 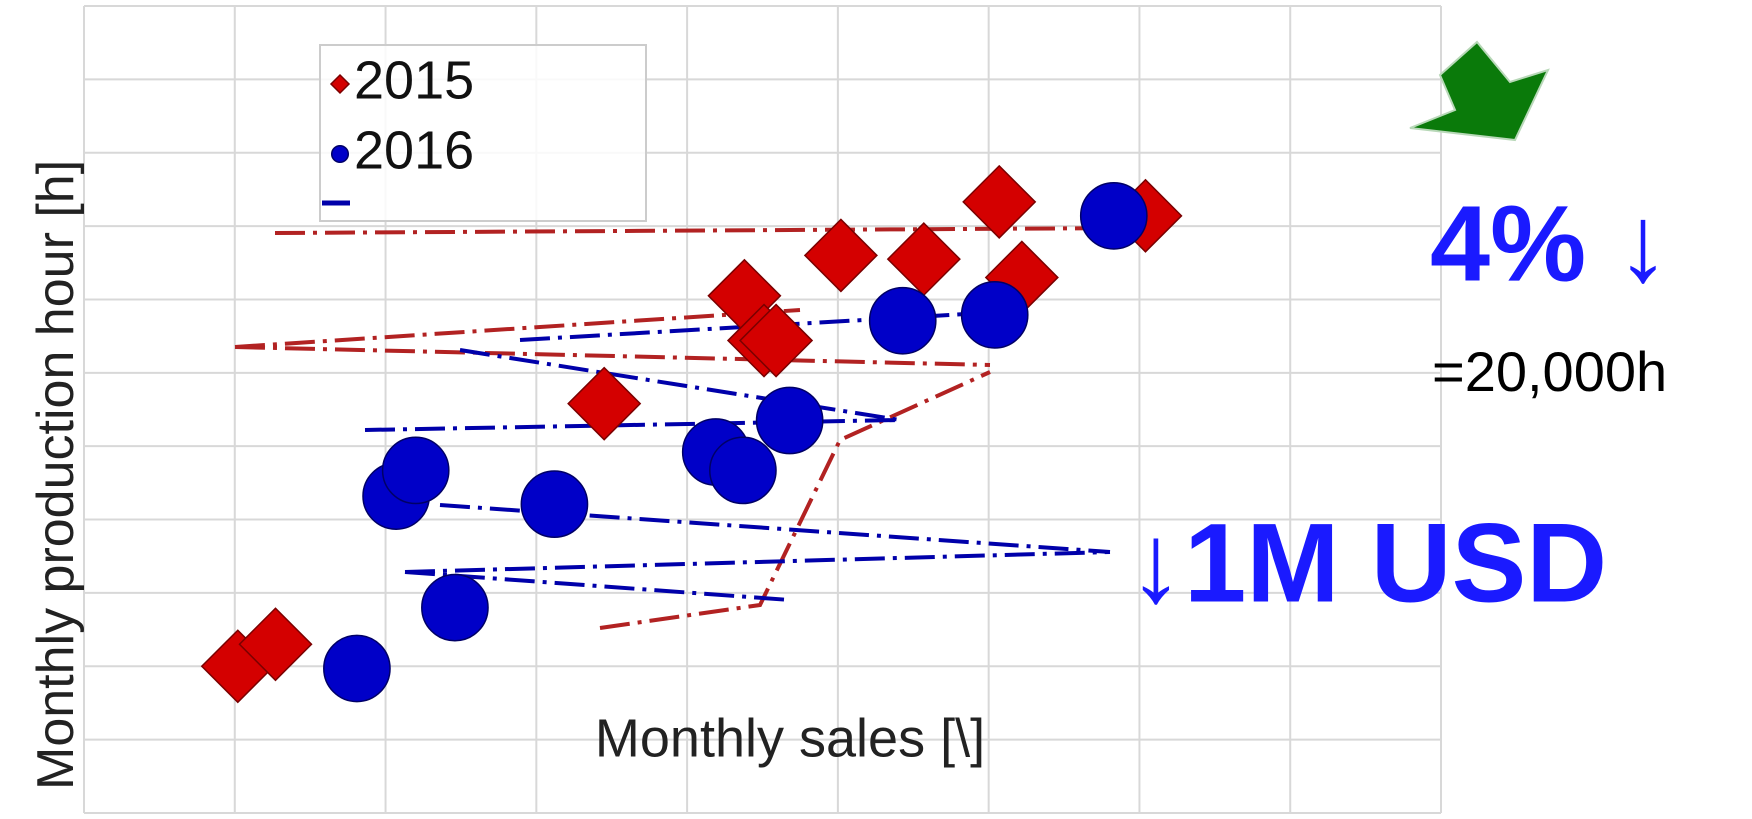 What do you see at coordinates (1367, 563) in the screenshot?
I see `annotation: ↓1M USD` at bounding box center [1367, 563].